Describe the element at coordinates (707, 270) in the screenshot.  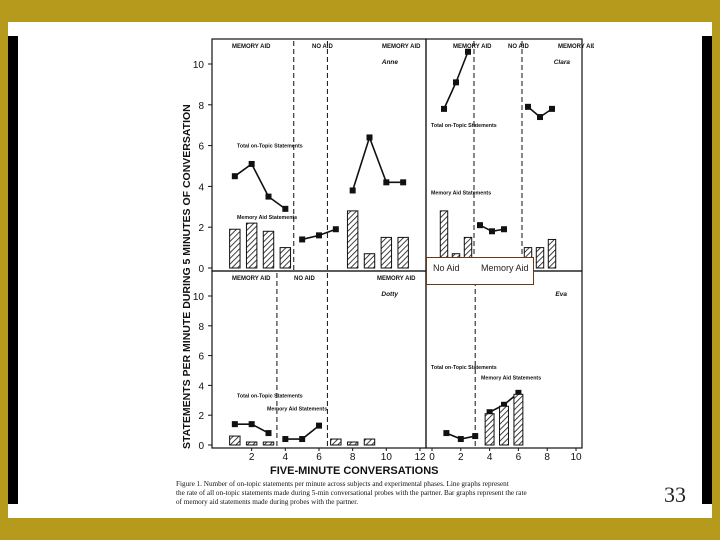
I see `right-dark-band` at that location.